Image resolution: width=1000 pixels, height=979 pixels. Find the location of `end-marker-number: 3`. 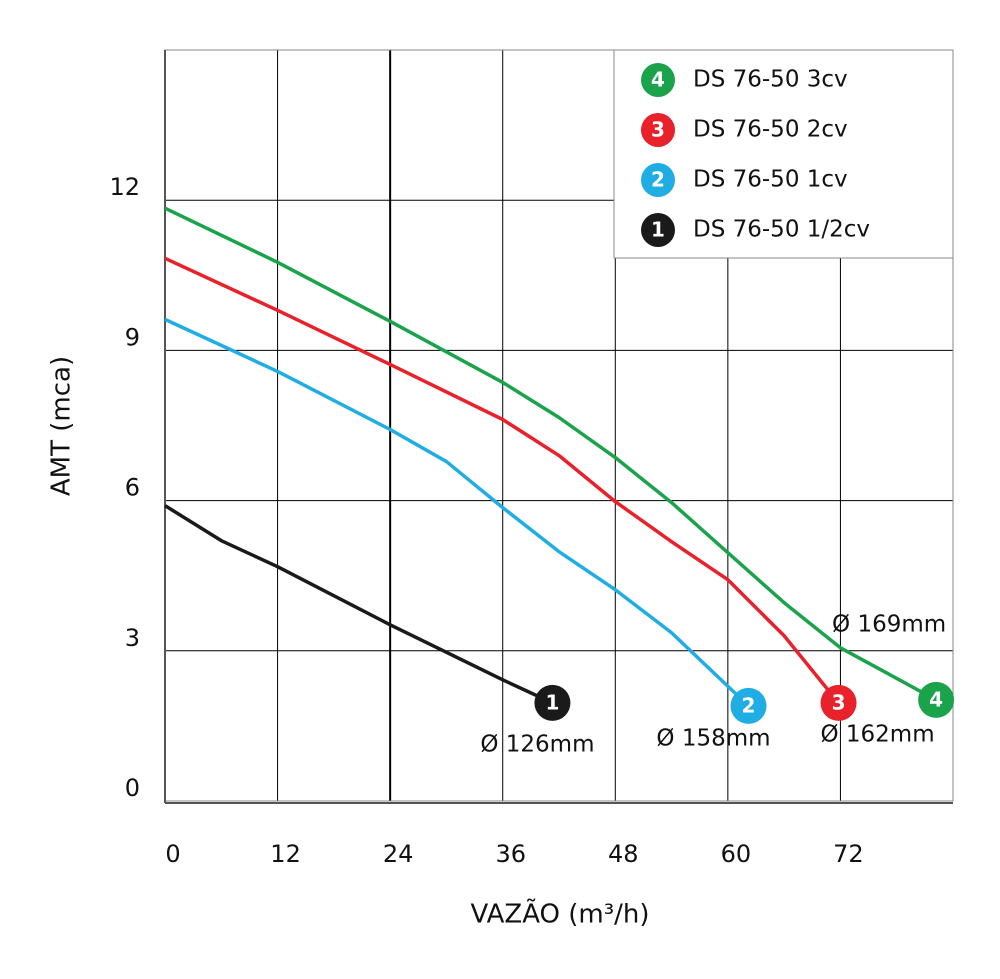

end-marker-number: 3 is located at coordinates (839, 702).